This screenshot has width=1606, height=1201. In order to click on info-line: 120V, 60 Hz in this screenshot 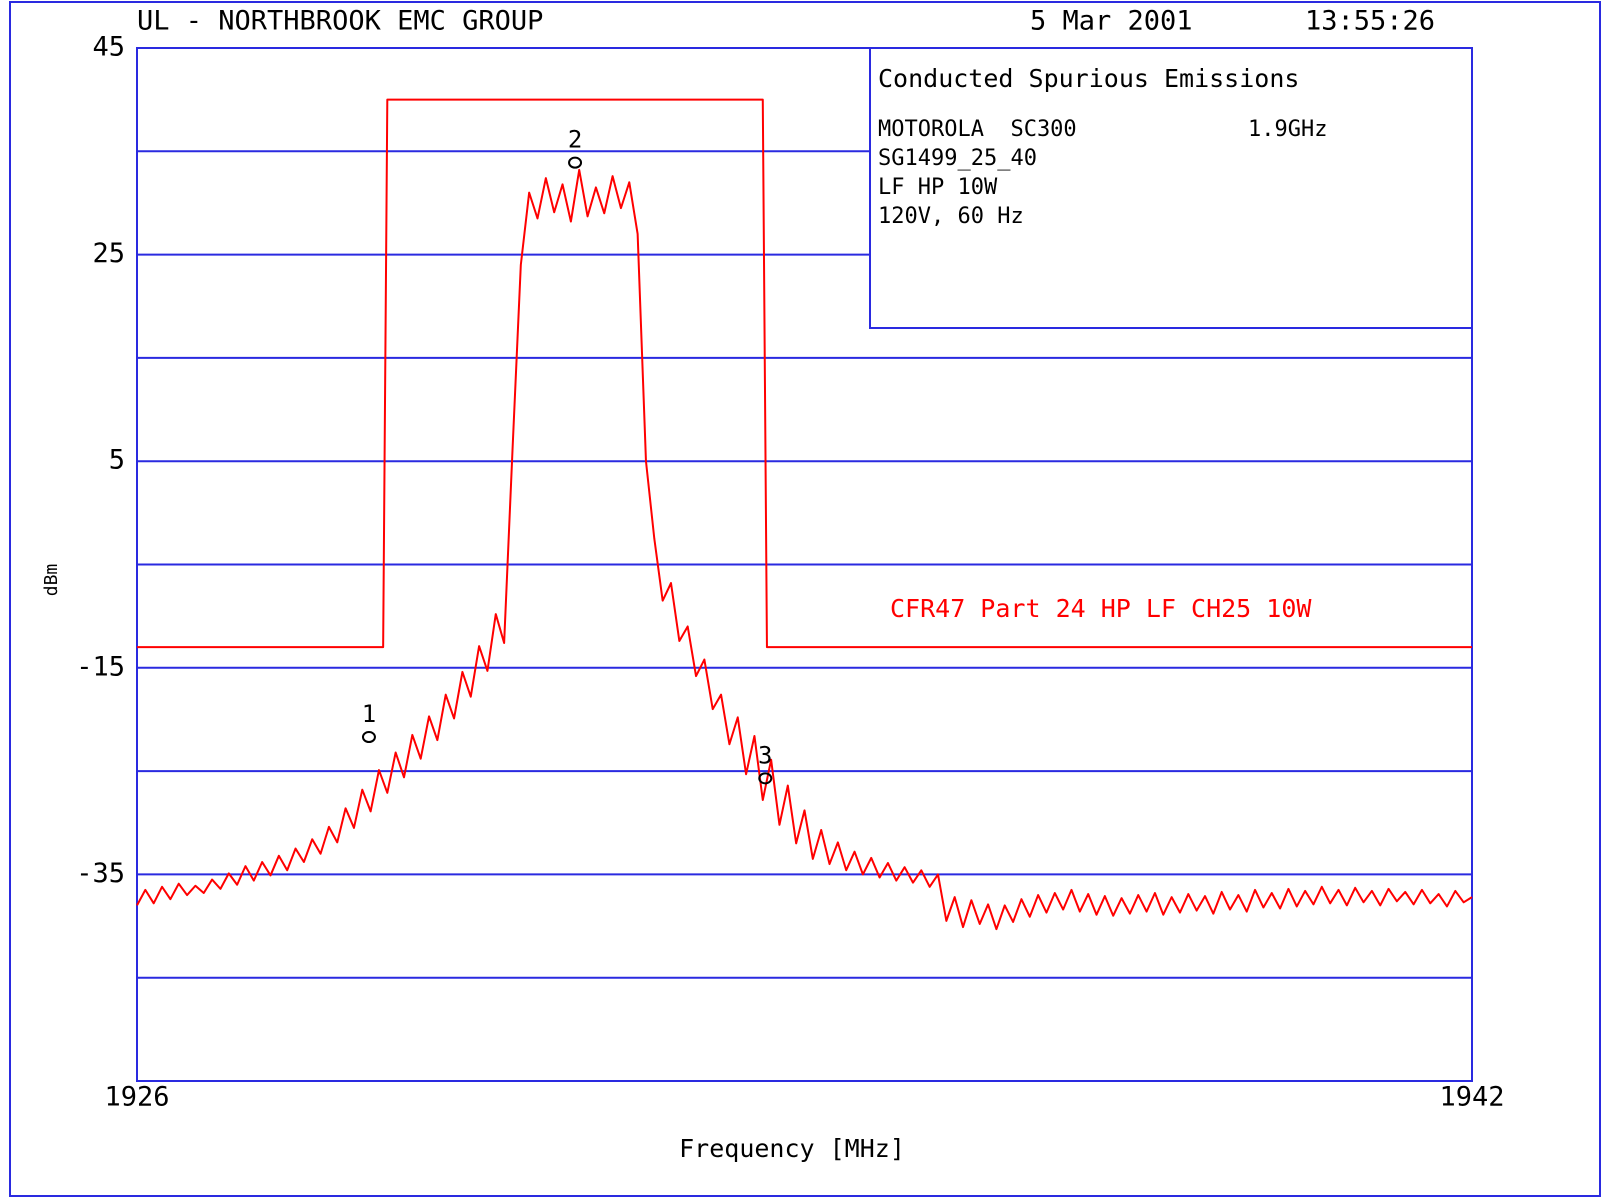, I will do `click(951, 216)`.